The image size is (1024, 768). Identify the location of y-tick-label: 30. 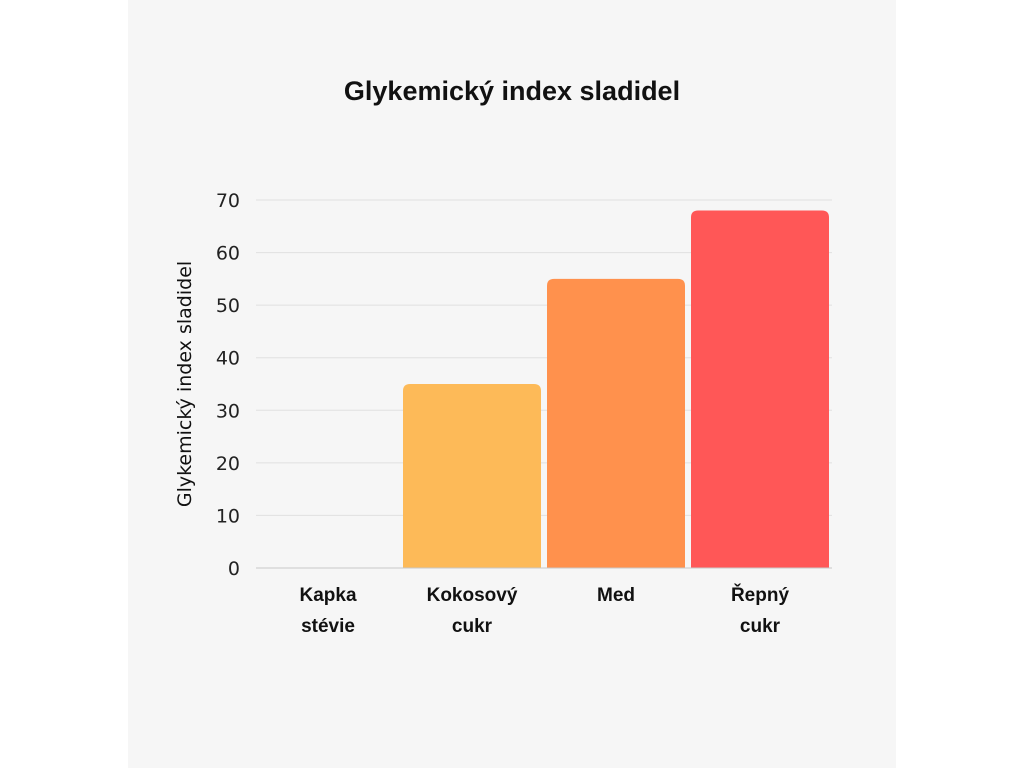
(228, 411).